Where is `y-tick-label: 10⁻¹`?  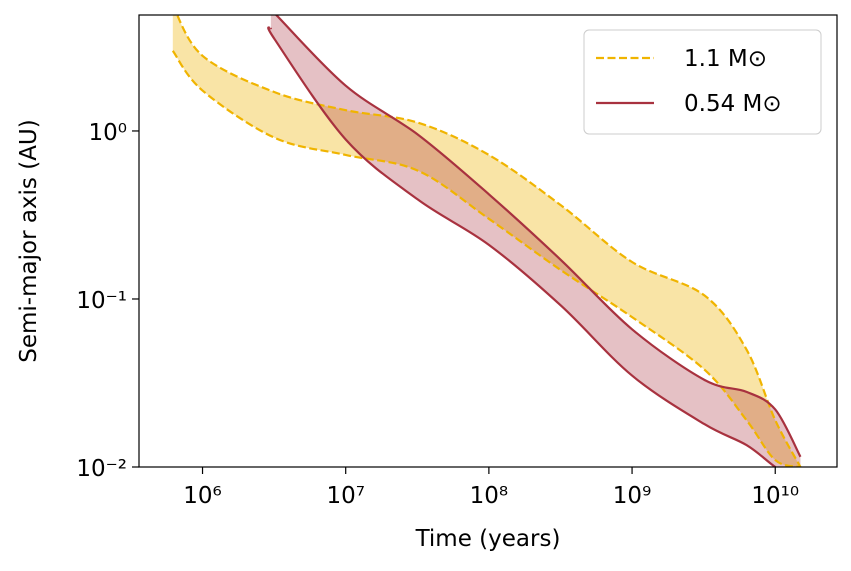
y-tick-label: 10⁻¹ is located at coordinates (101, 301).